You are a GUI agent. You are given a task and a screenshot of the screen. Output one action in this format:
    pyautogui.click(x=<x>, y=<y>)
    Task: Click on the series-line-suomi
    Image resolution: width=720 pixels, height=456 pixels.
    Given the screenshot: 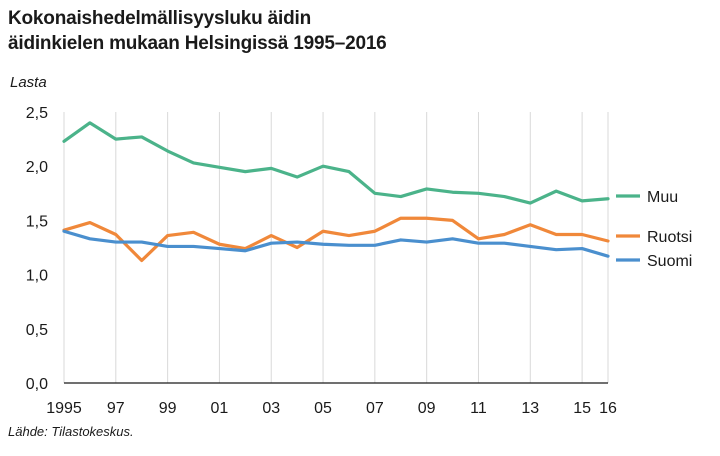 What is the action you would take?
    pyautogui.click(x=336, y=243)
    